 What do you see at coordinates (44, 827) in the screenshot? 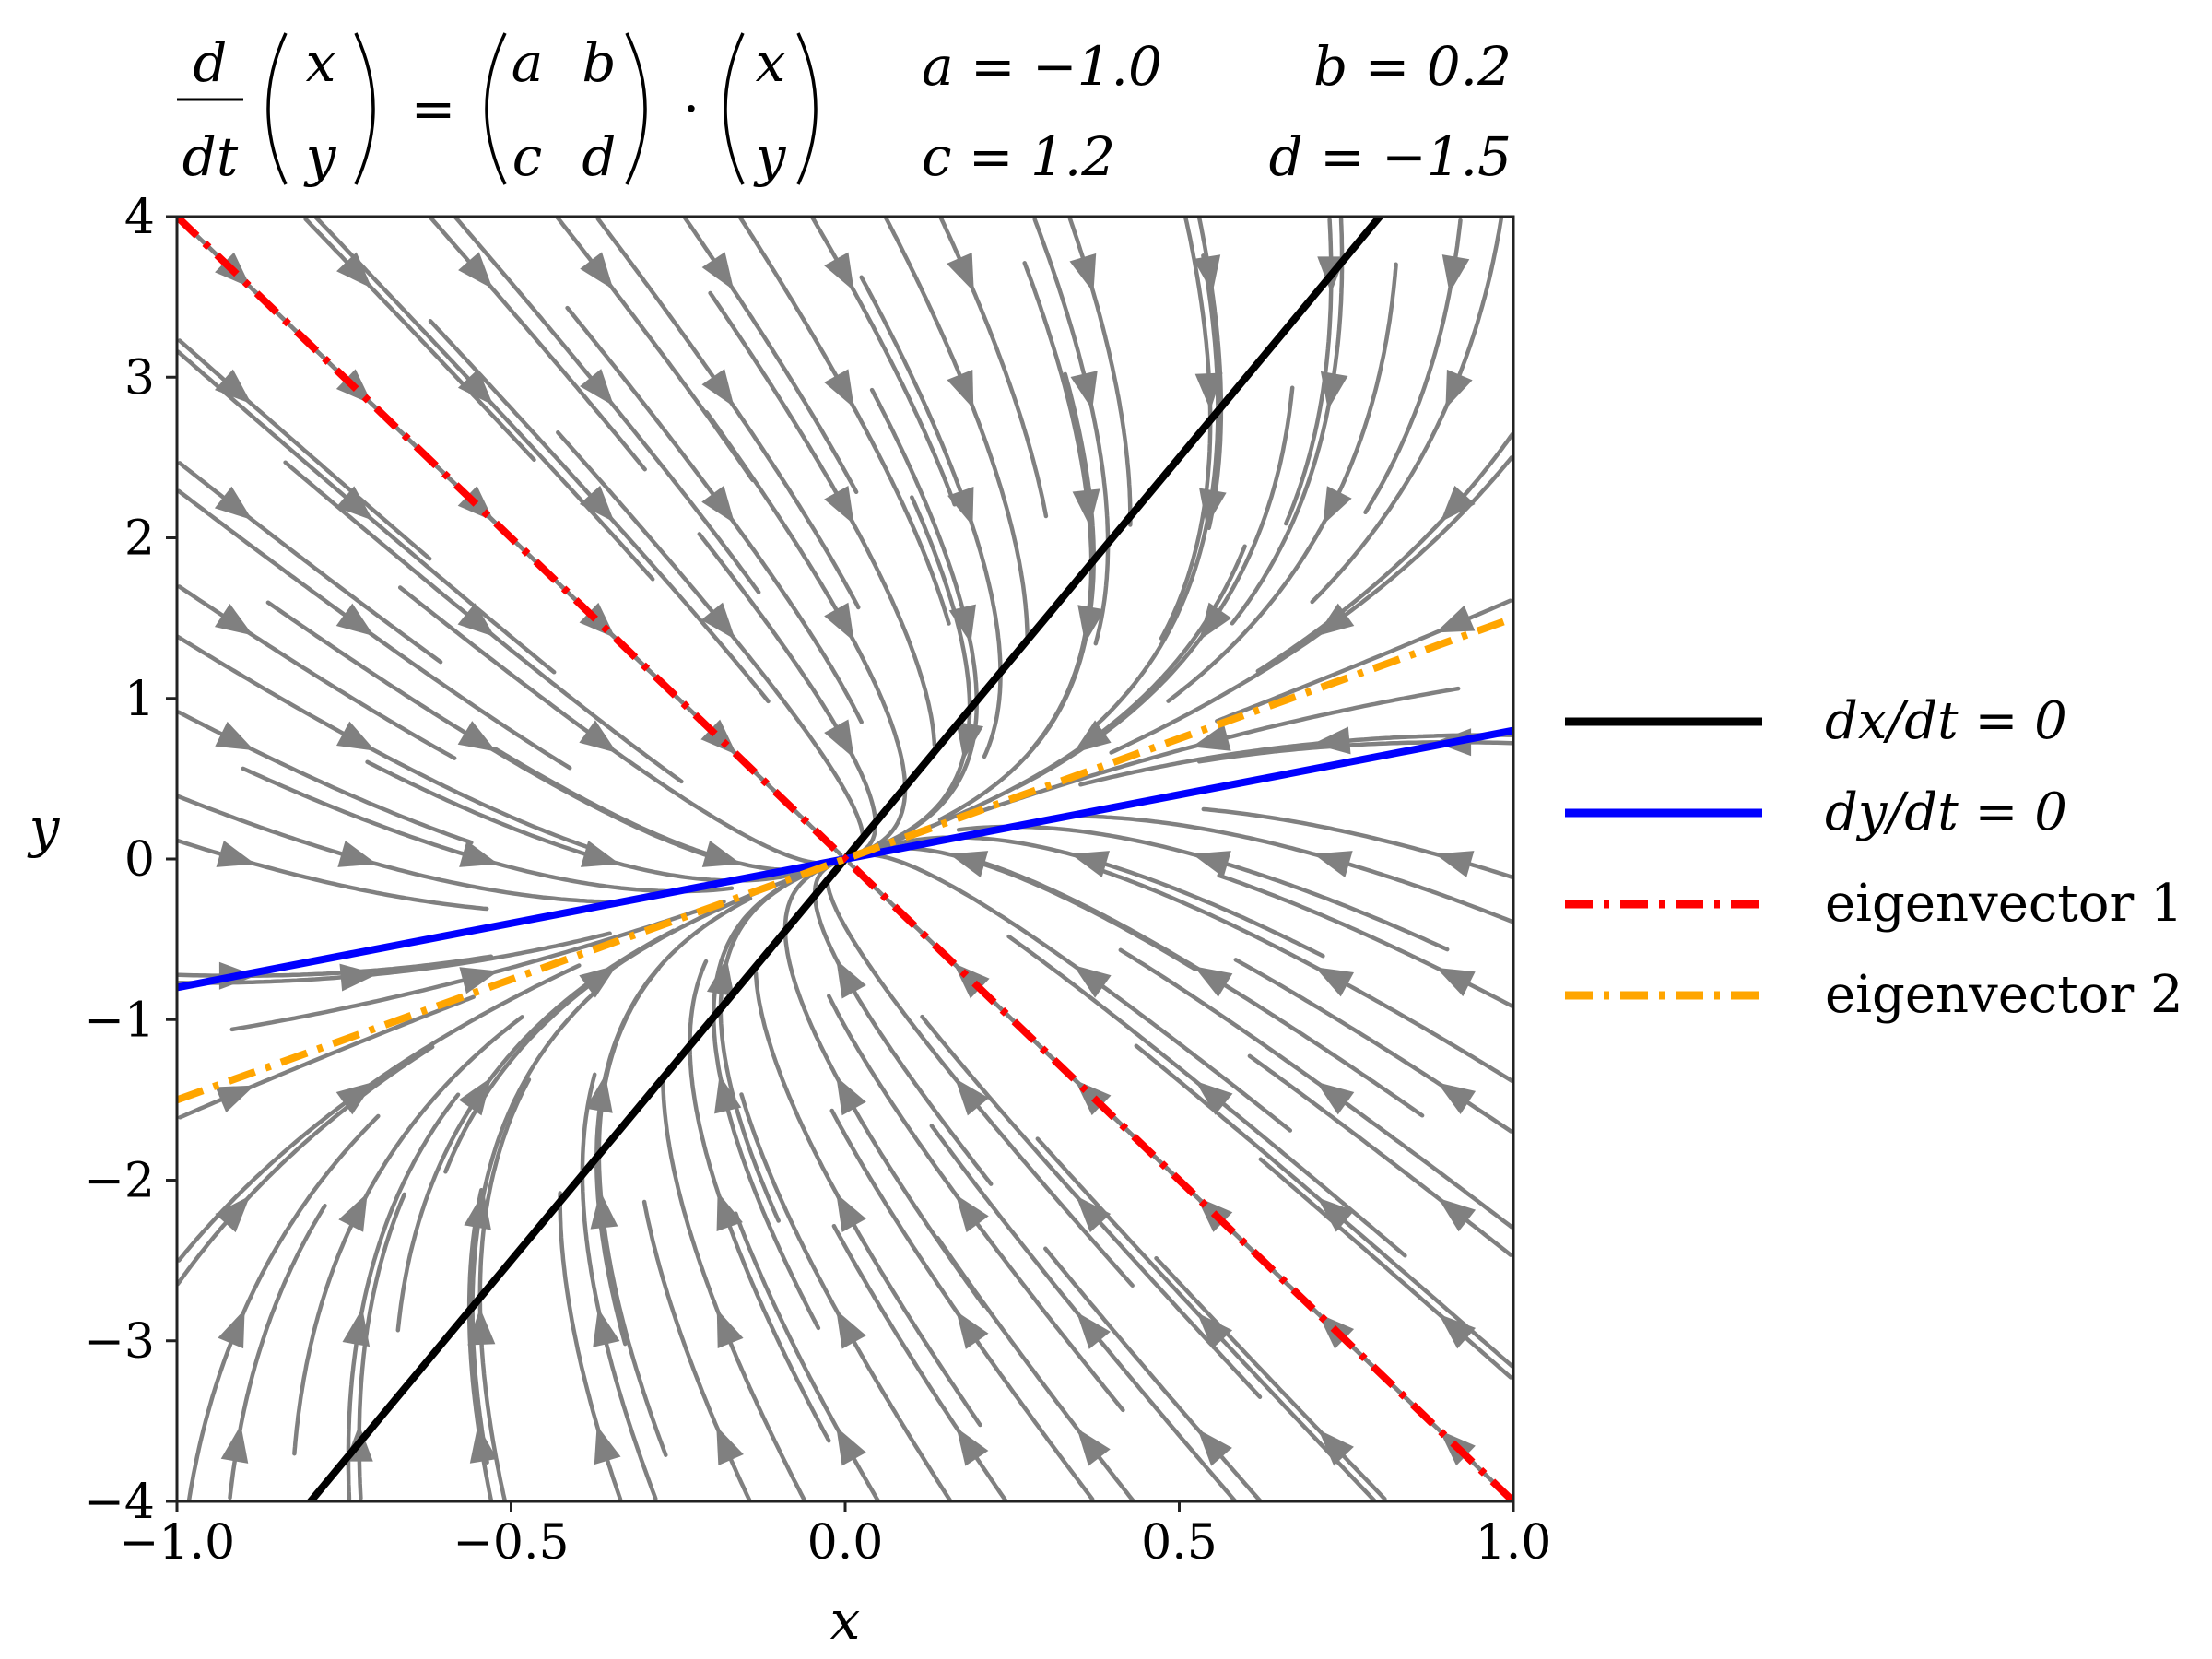
I see `y-axis-label: y` at bounding box center [44, 827].